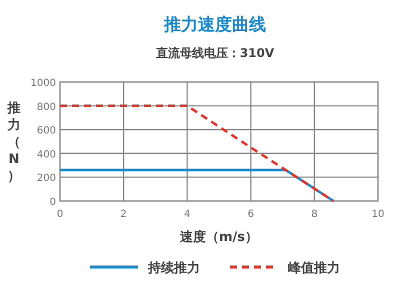  Describe the element at coordinates (378, 214) in the screenshot. I see `x-tick-label: 10` at that location.